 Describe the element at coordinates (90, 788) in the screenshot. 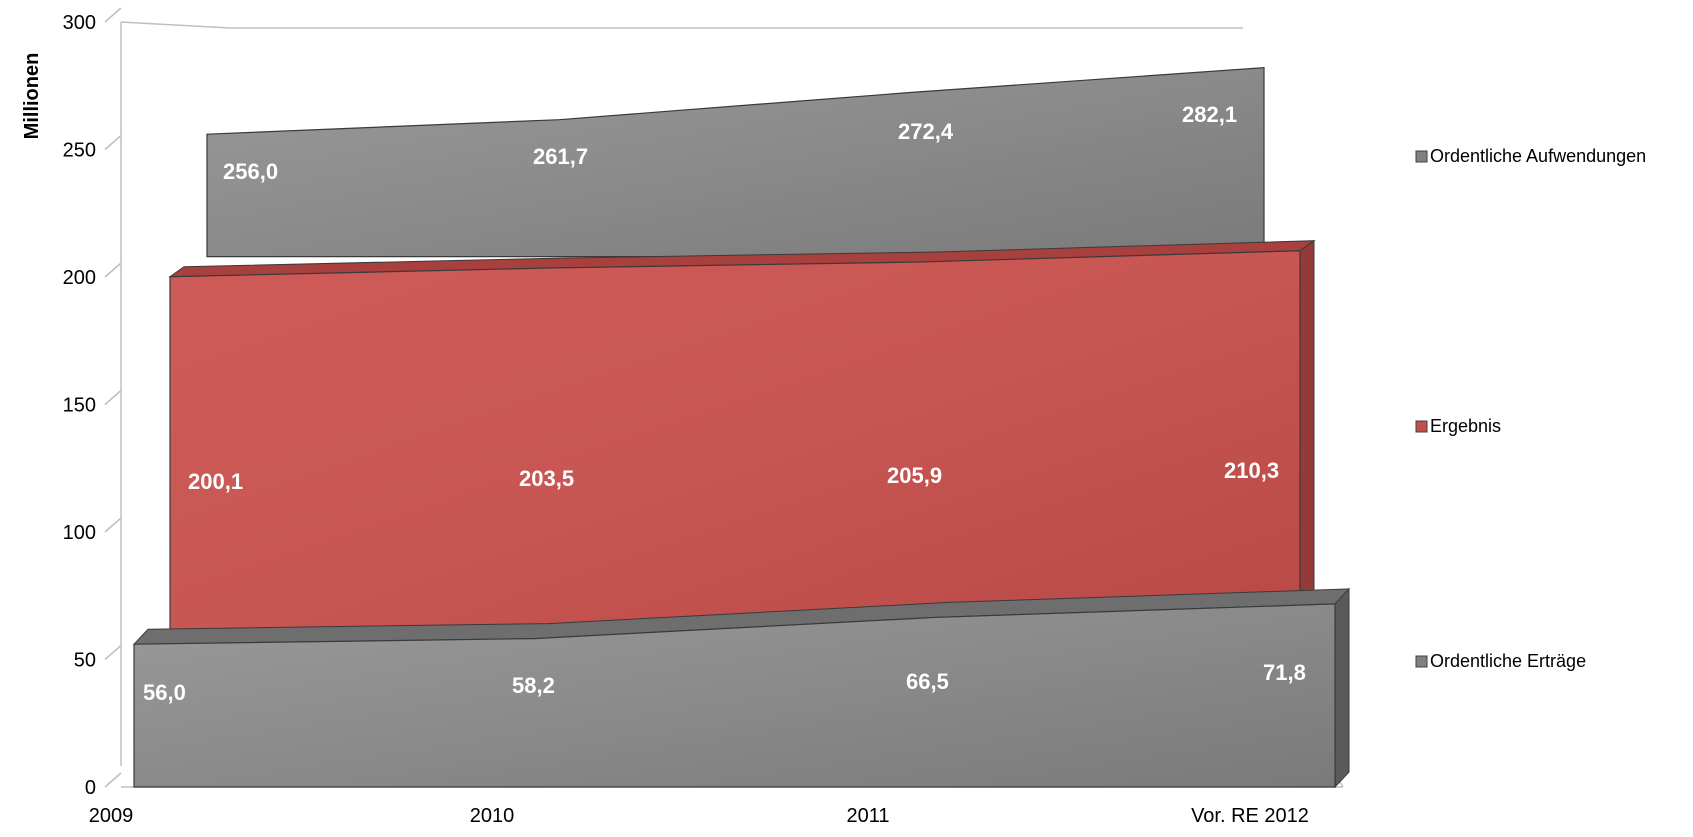

I see `y-tick-label: 0` at that location.